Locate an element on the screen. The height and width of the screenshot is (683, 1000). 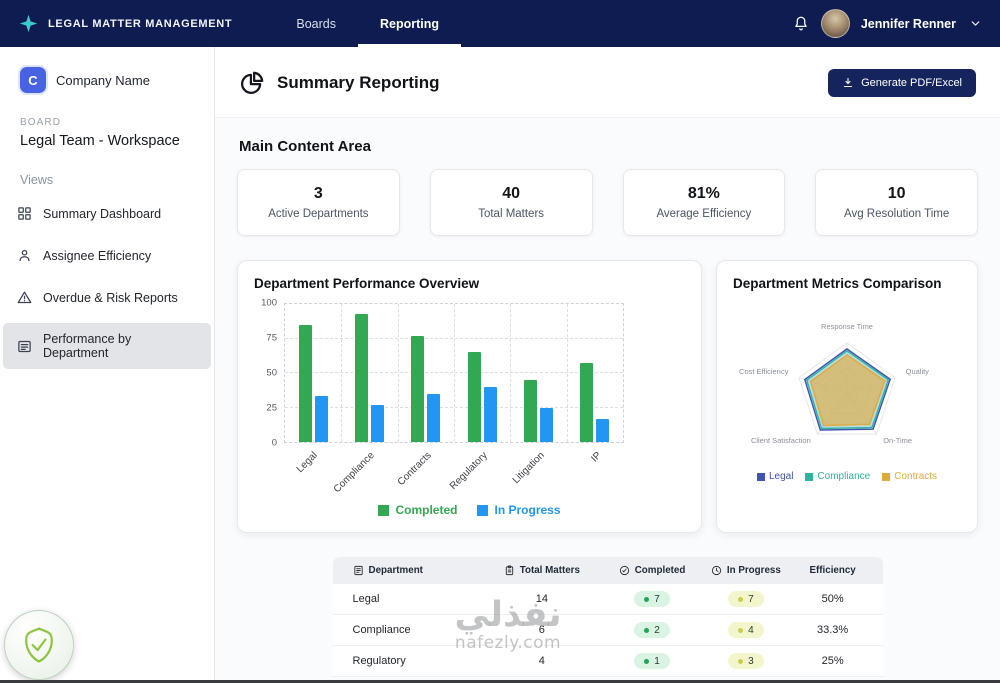
board-name: Legal Team - Workspace is located at coordinates (100, 141).